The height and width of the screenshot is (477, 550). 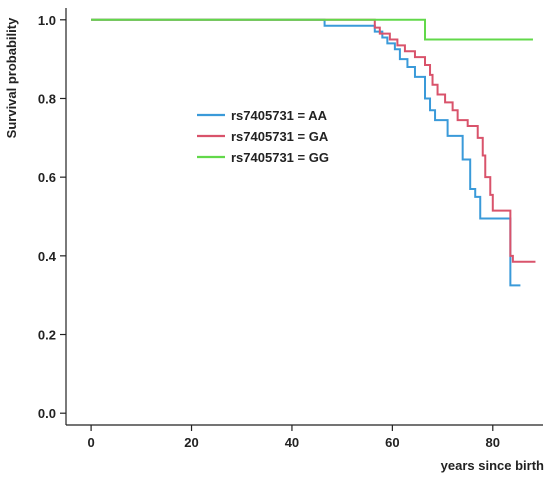 I want to click on x-axis-title: years since birth, so click(x=492, y=465).